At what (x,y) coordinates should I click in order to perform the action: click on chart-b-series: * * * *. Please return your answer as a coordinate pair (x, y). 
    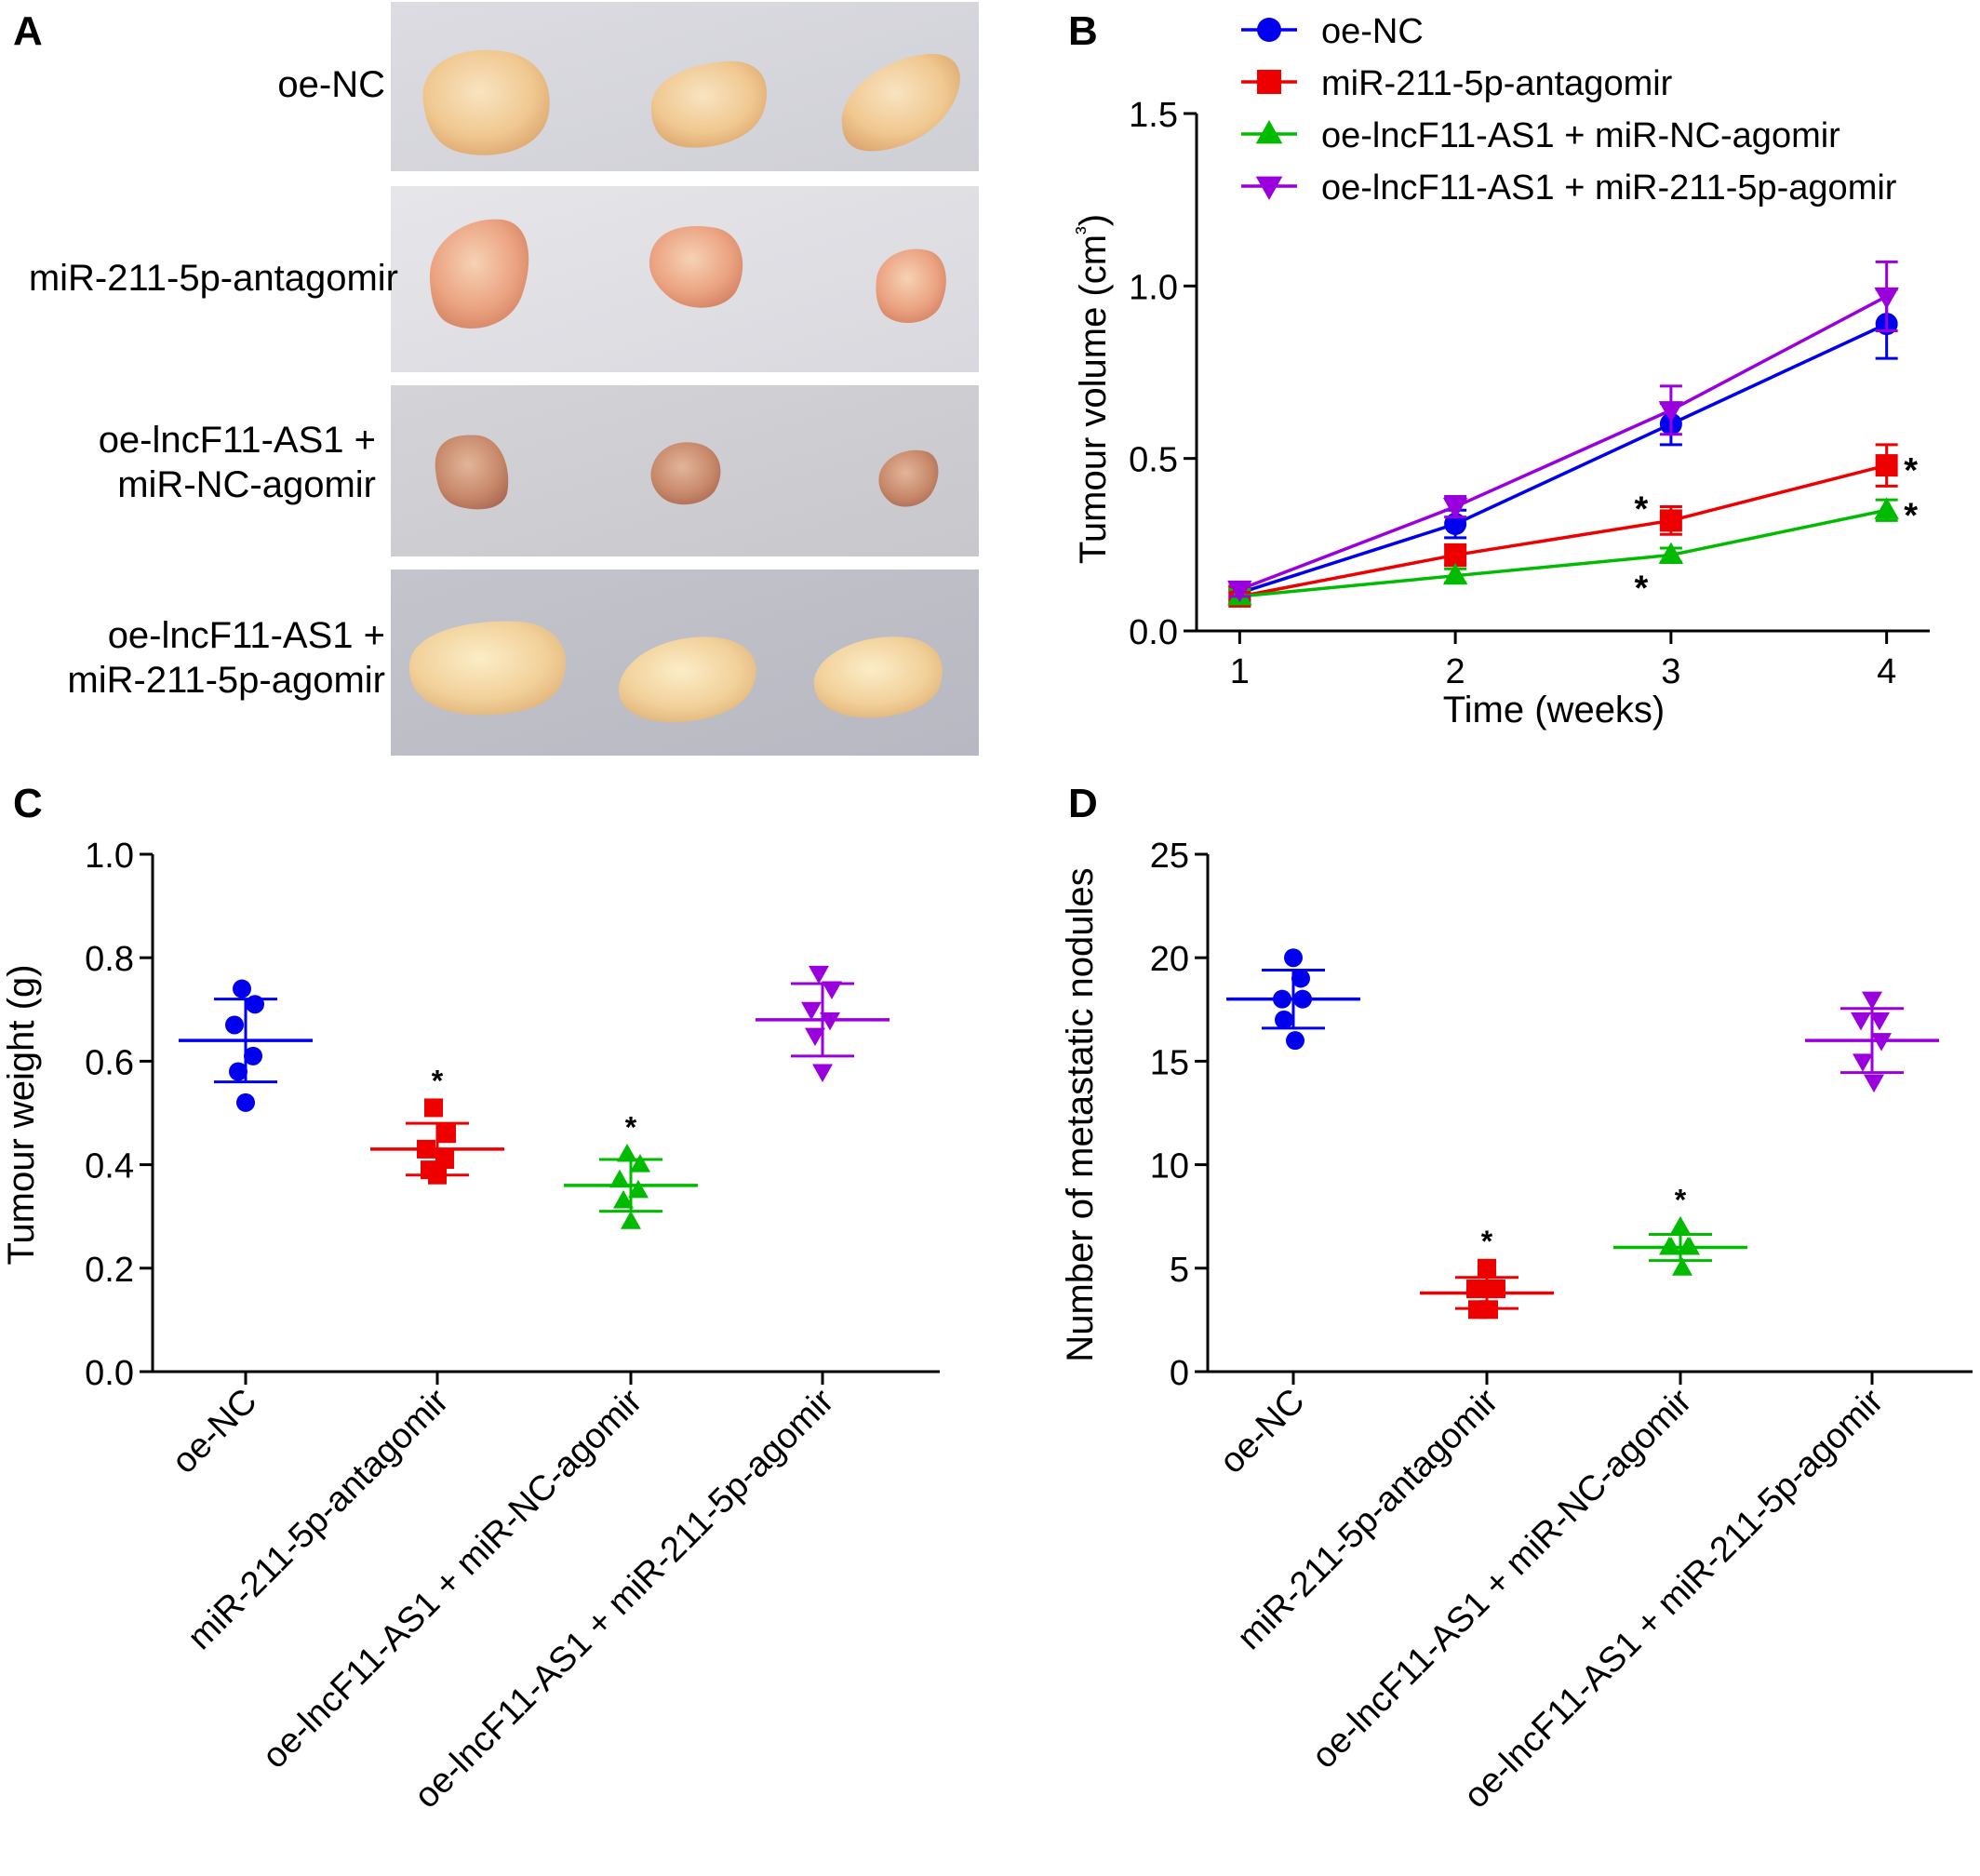
    Looking at the image, I should click on (1572, 434).